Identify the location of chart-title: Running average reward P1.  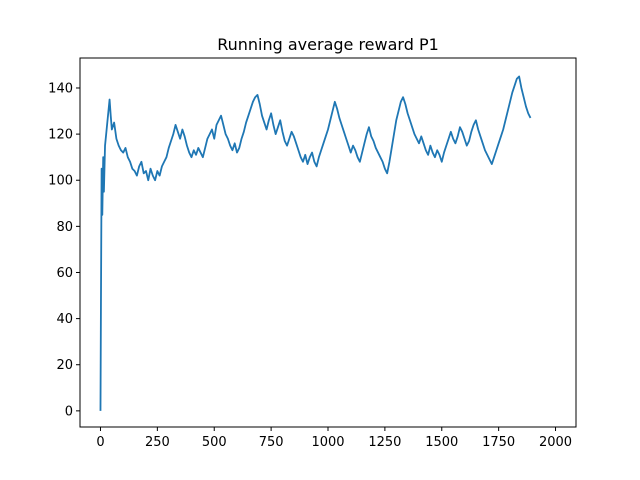
(328, 44).